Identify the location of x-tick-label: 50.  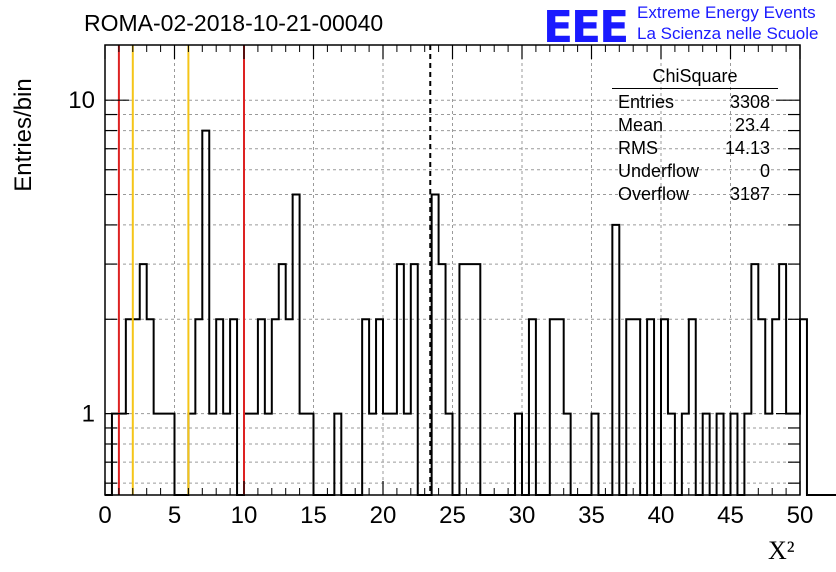
(800, 515).